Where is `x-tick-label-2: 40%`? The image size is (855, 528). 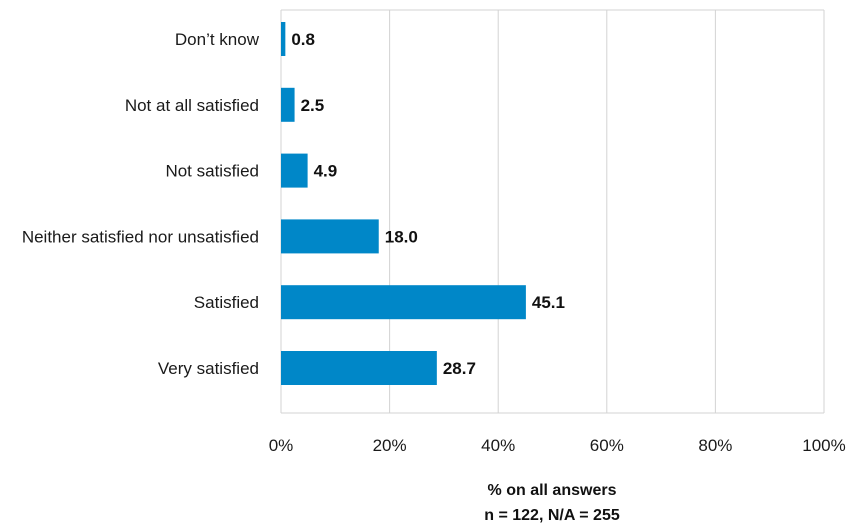 x-tick-label-2: 40% is located at coordinates (498, 445).